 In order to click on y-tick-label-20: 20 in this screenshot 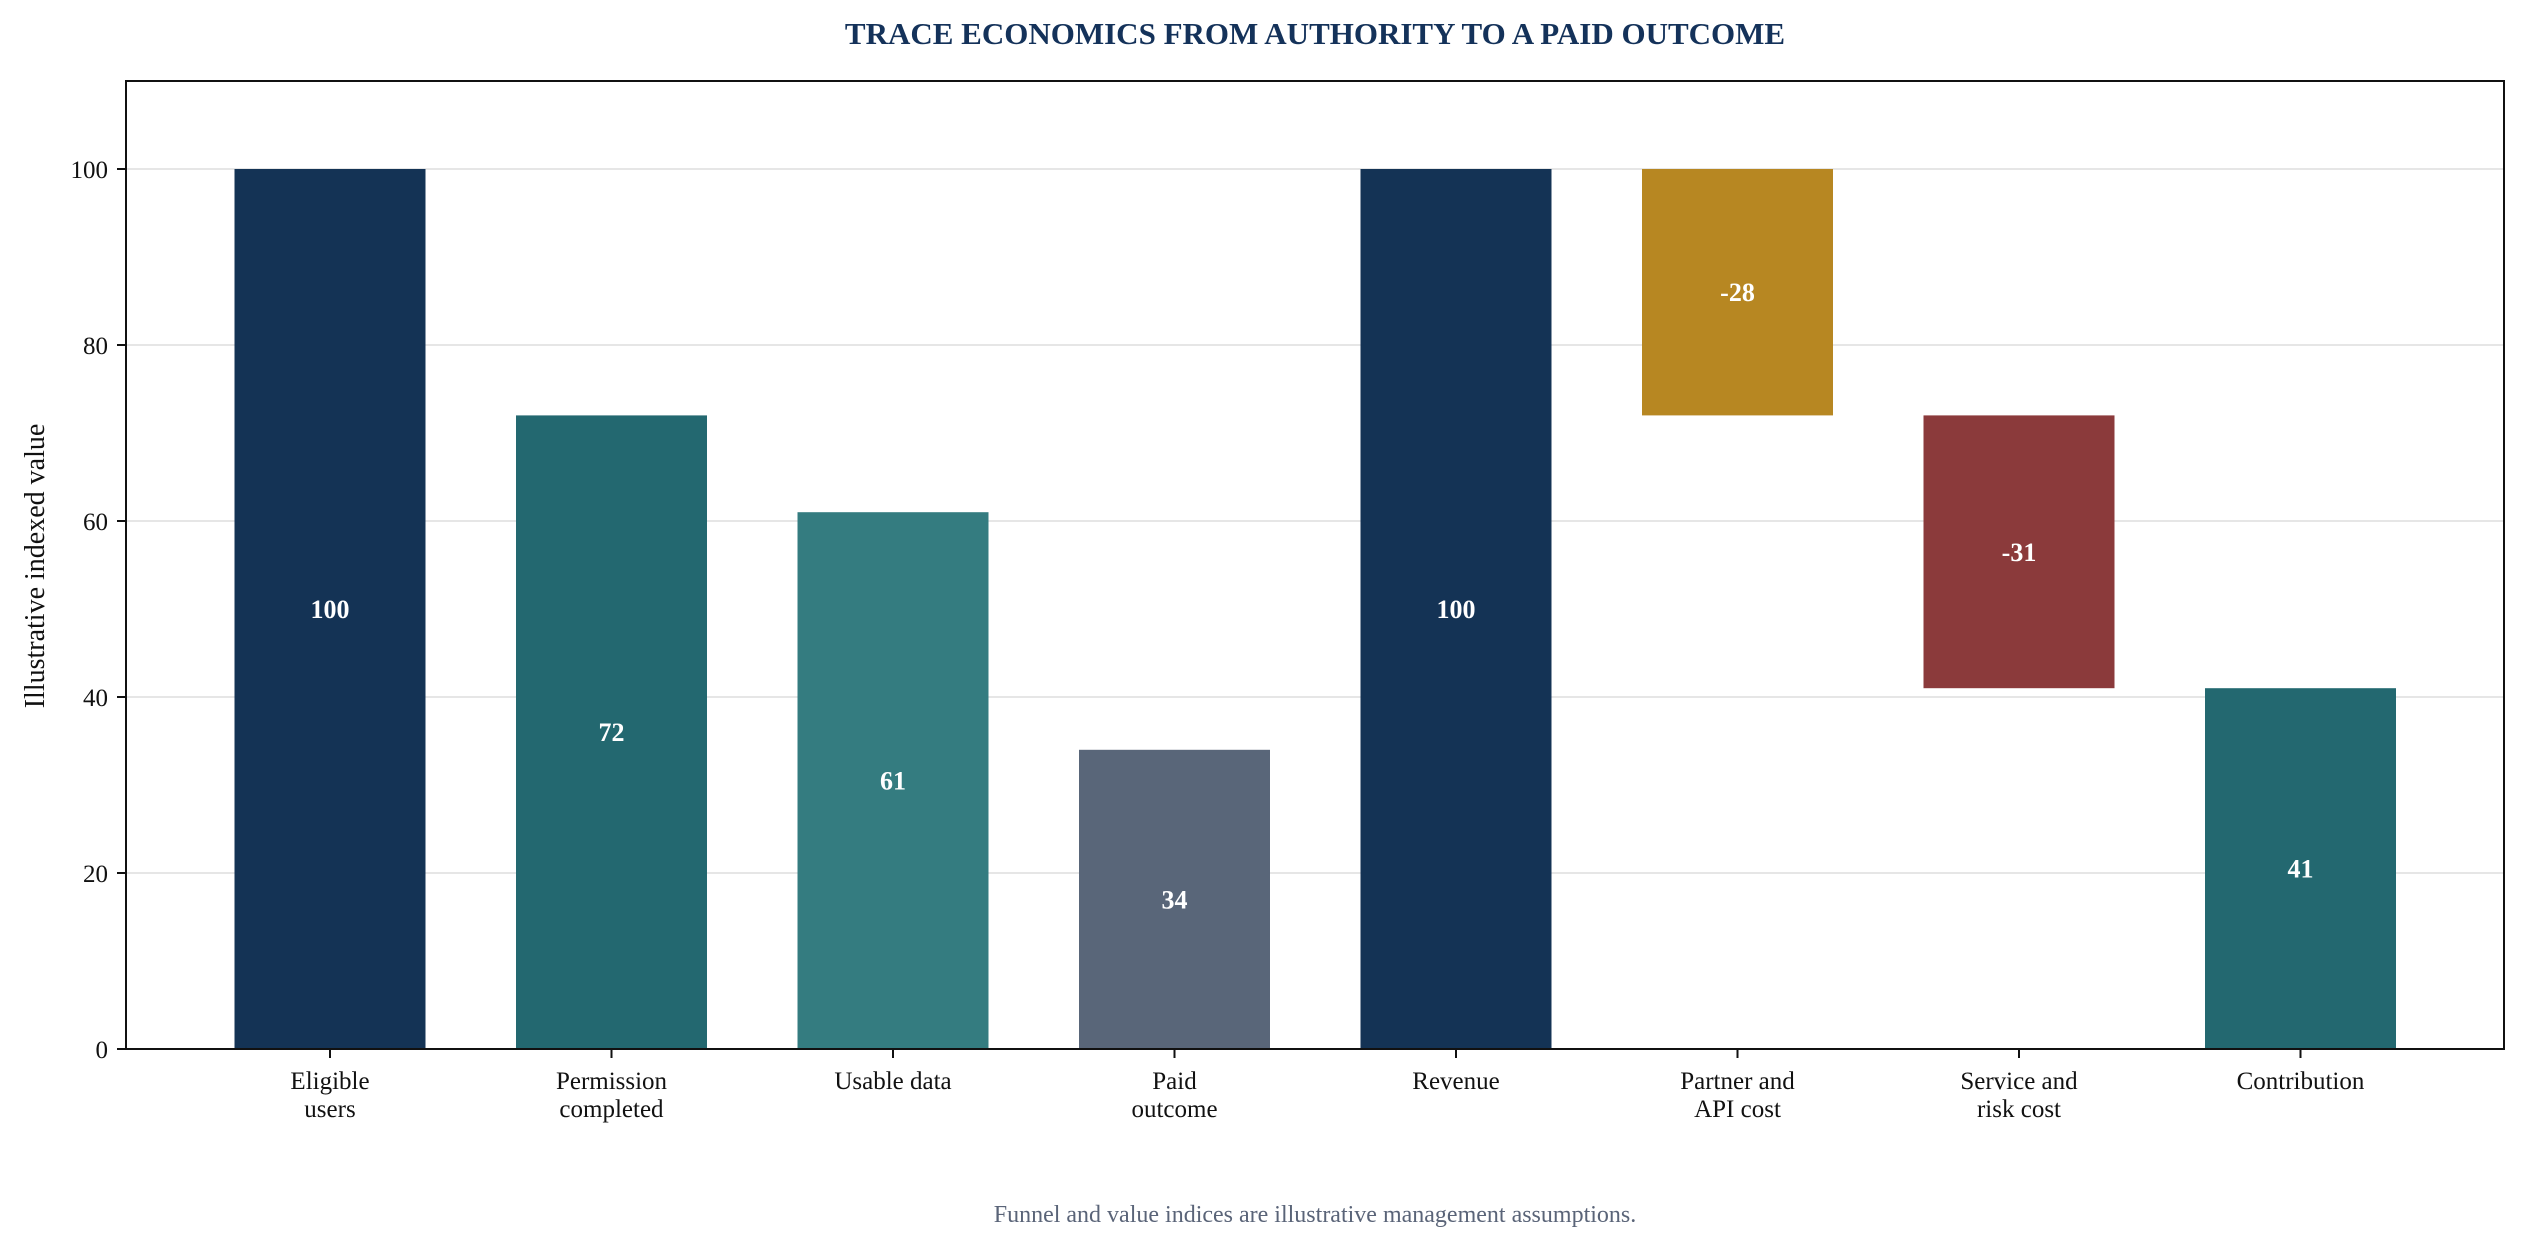, I will do `click(95, 874)`.